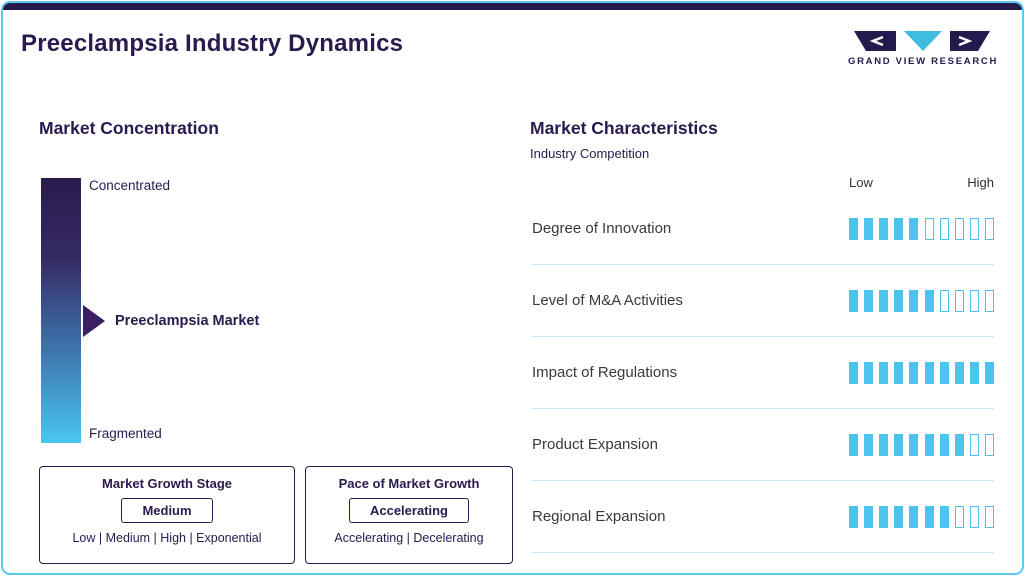  Describe the element at coordinates (763, 229) in the screenshot. I see `characteristic-row: Degree of Innovation` at that location.